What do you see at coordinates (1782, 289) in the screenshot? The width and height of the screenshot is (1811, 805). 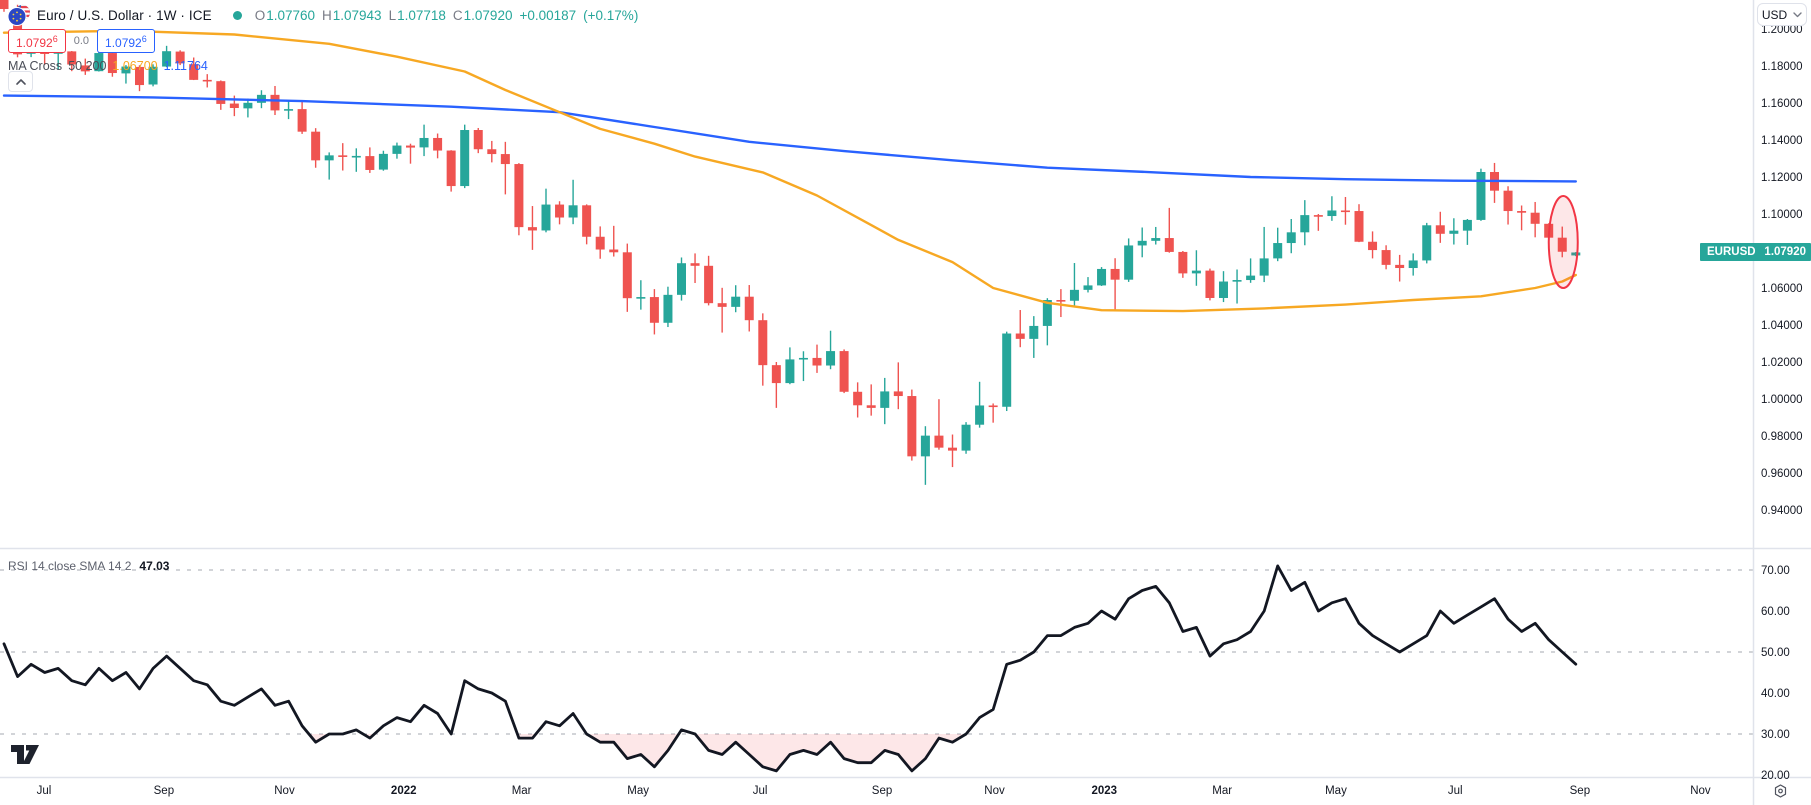 I see `price-tick-1.06000: 1.06000` at bounding box center [1782, 289].